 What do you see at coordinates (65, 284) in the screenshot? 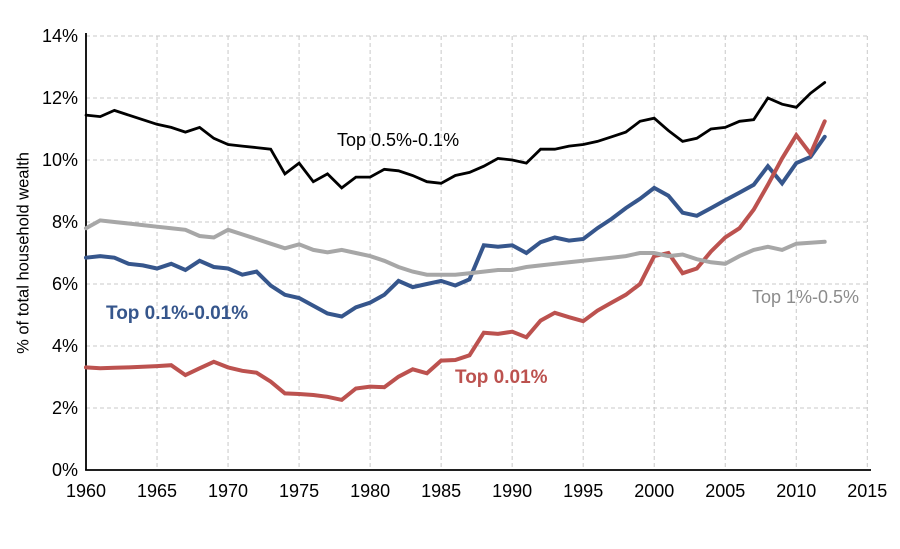
I see `y-tick-label-6%: 6%` at bounding box center [65, 284].